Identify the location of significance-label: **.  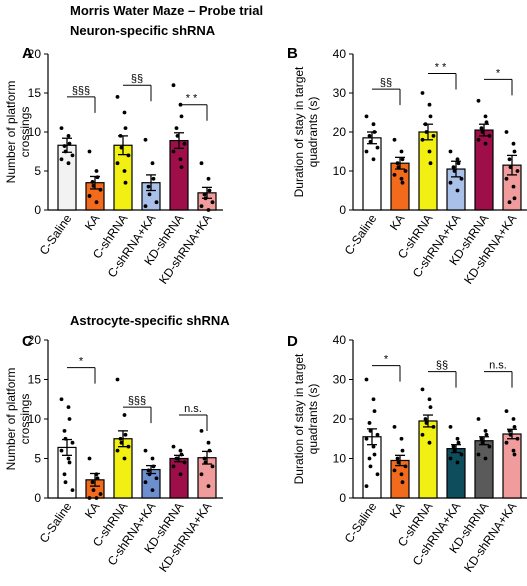
(442, 68).